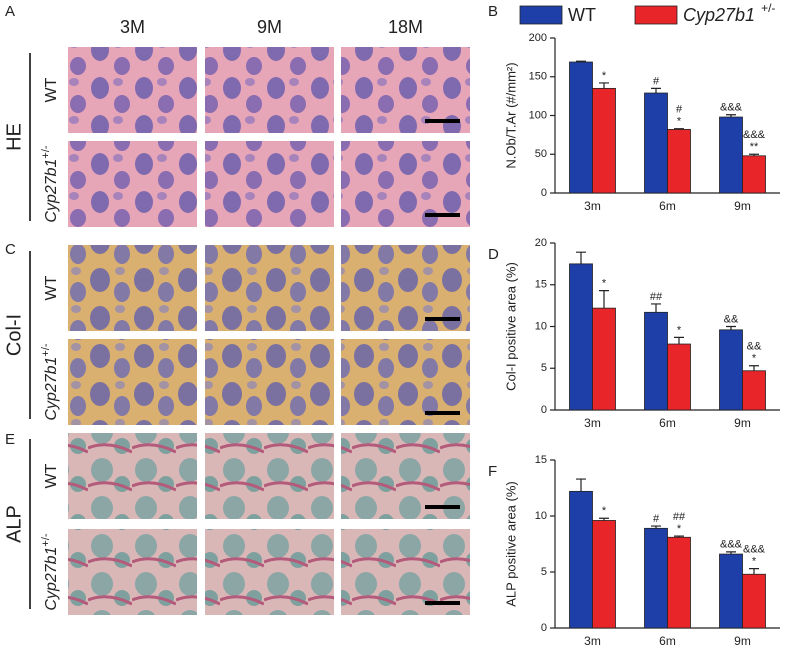  What do you see at coordinates (10, 11) in the screenshot?
I see `panel-letter: A` at bounding box center [10, 11].